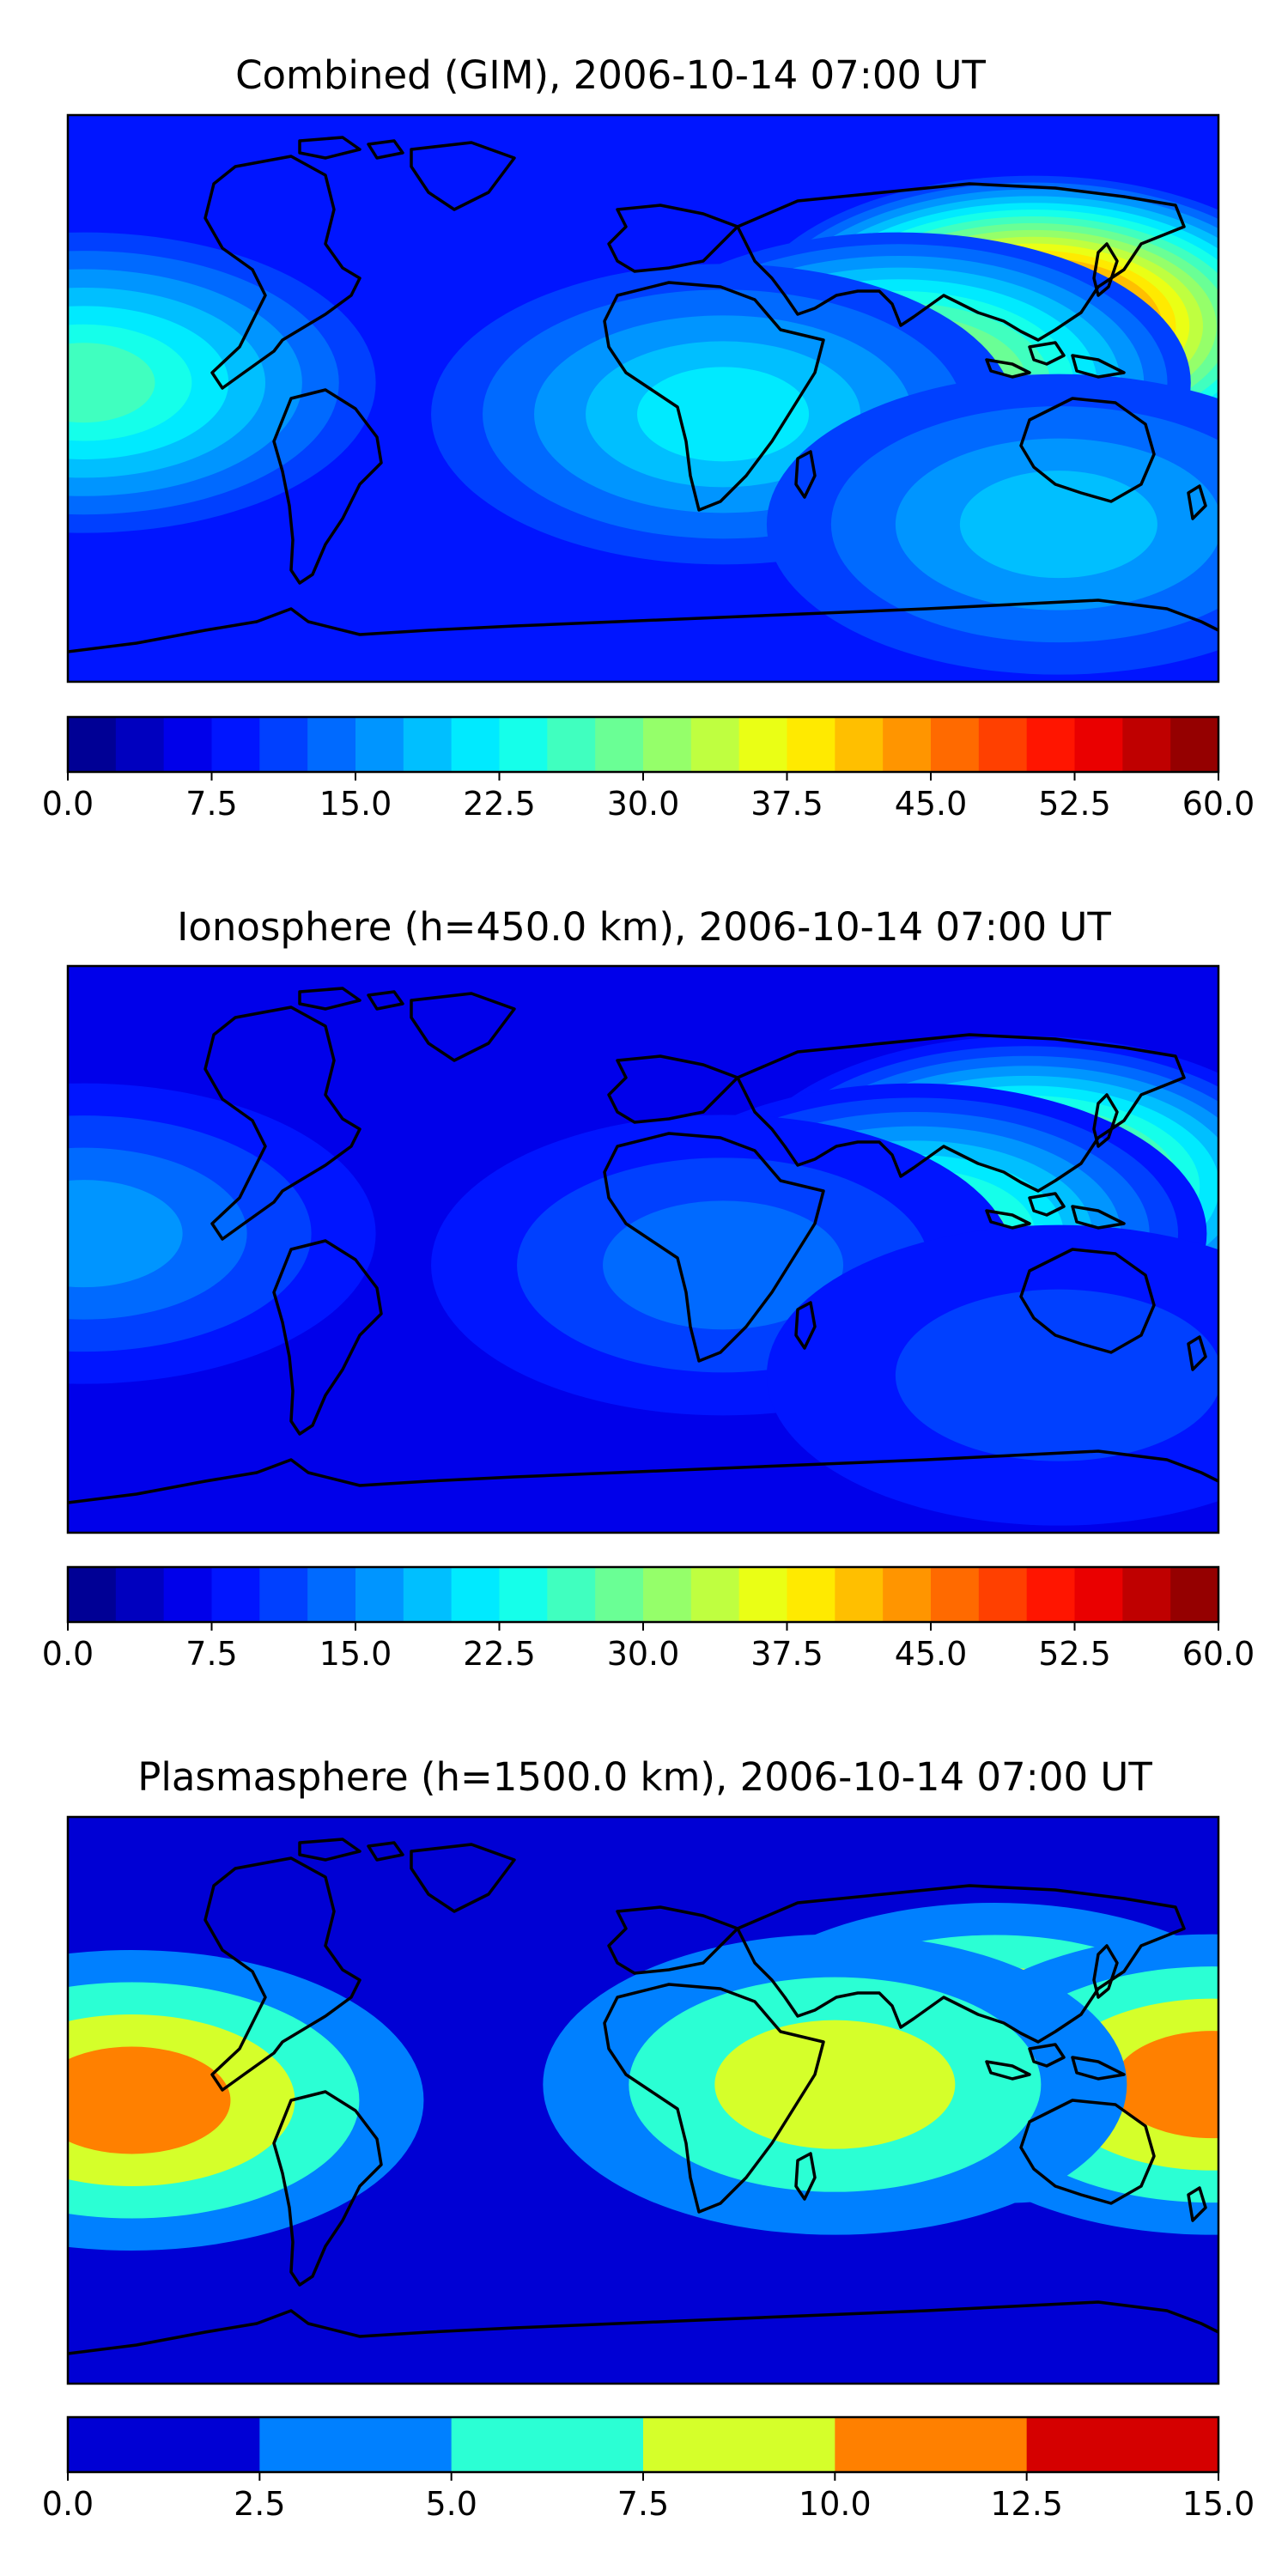 This screenshot has width=1288, height=2576. I want to click on colorbar-tick-label: 2.5, so click(259, 2504).